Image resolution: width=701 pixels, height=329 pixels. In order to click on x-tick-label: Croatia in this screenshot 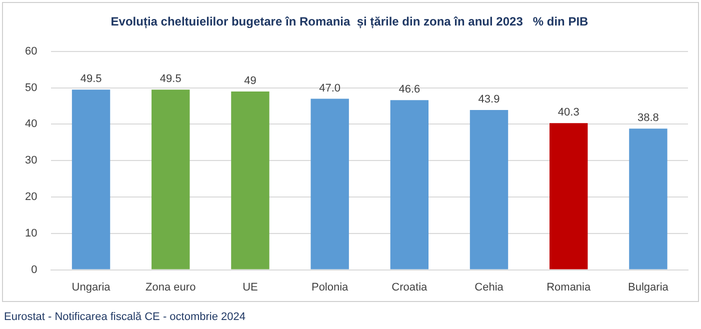, I will do `click(410, 287)`.